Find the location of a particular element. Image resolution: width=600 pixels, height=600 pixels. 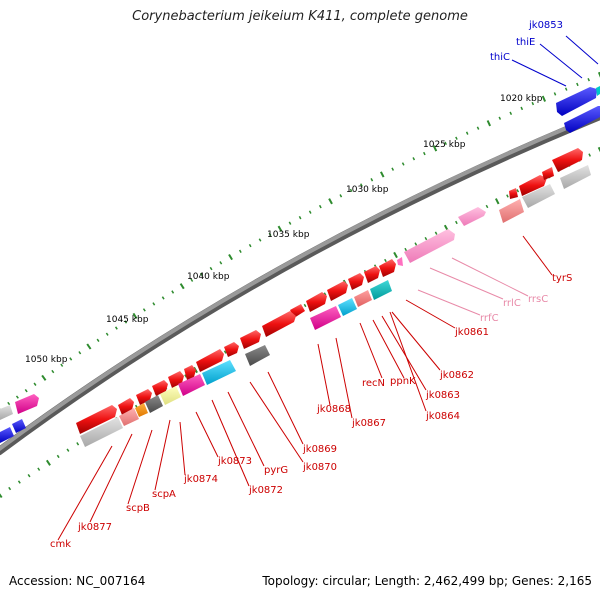

gene-label-cmk: cmk is located at coordinates (60, 544).